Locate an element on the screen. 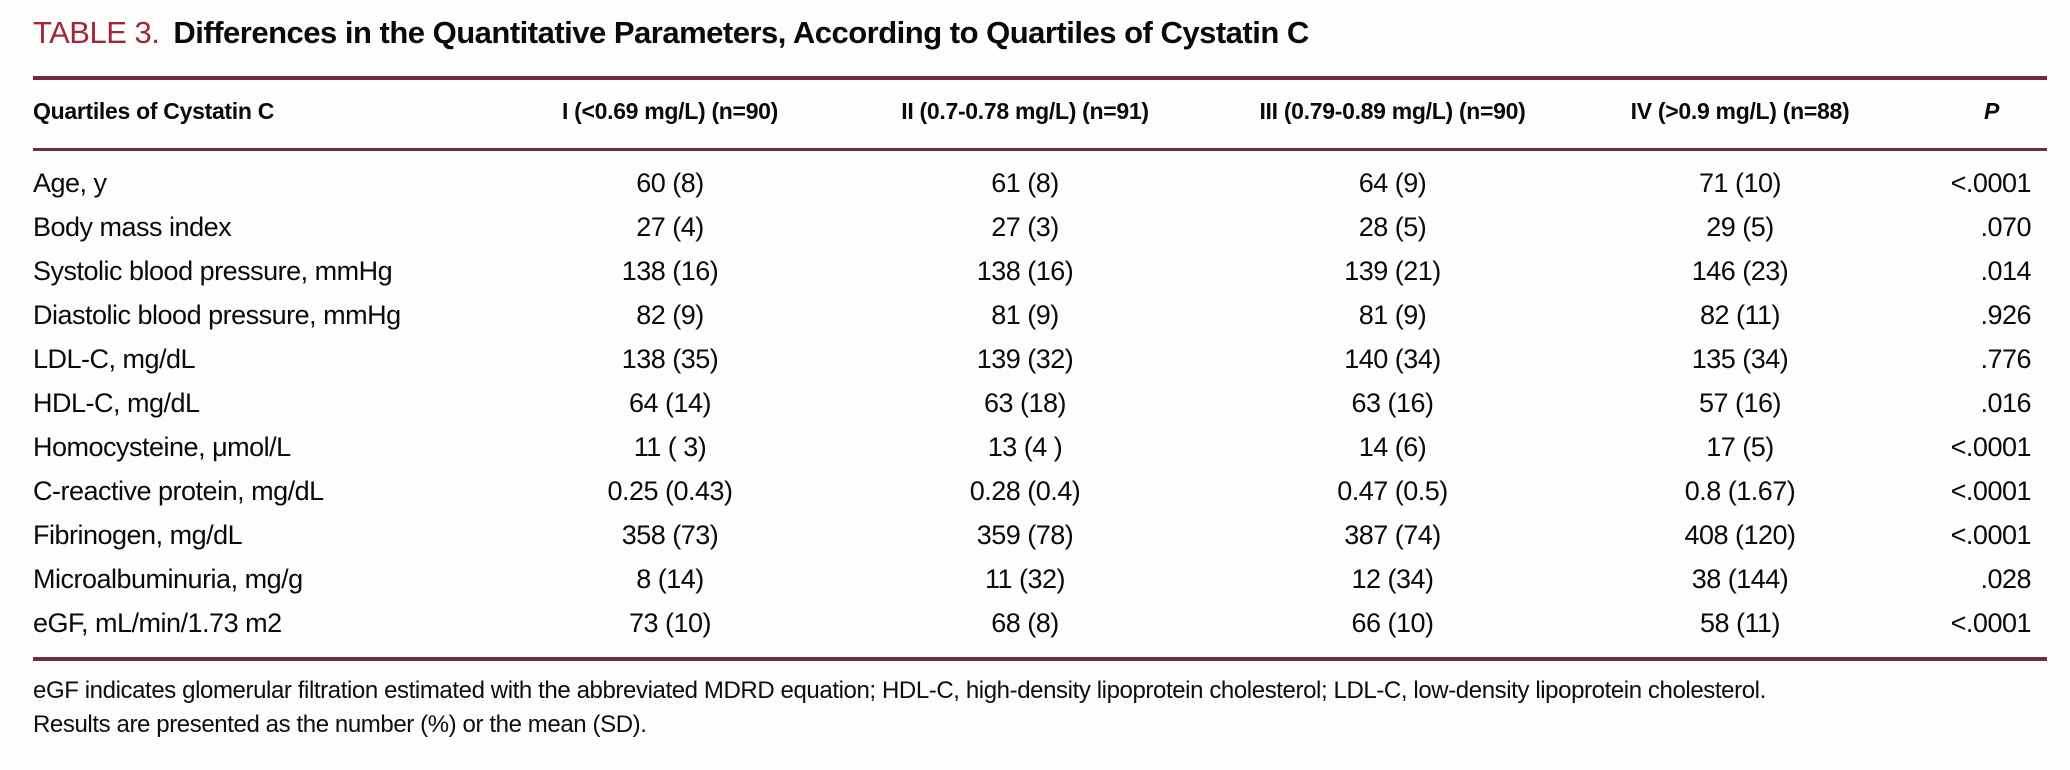 The width and height of the screenshot is (2070, 770). value-cell: 140 (34) is located at coordinates (1392, 359).